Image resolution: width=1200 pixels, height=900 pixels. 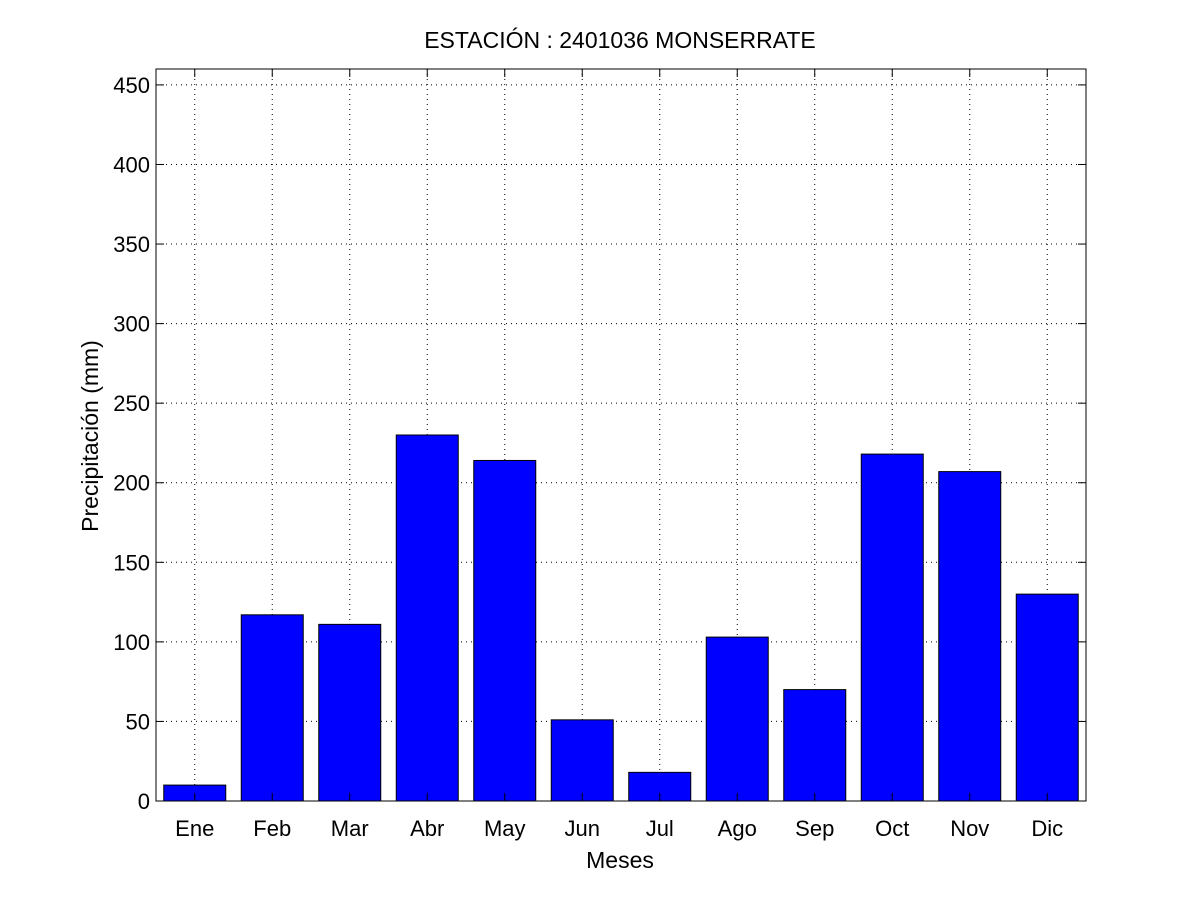 What do you see at coordinates (131, 403) in the screenshot?
I see `y-tick-label: 250` at bounding box center [131, 403].